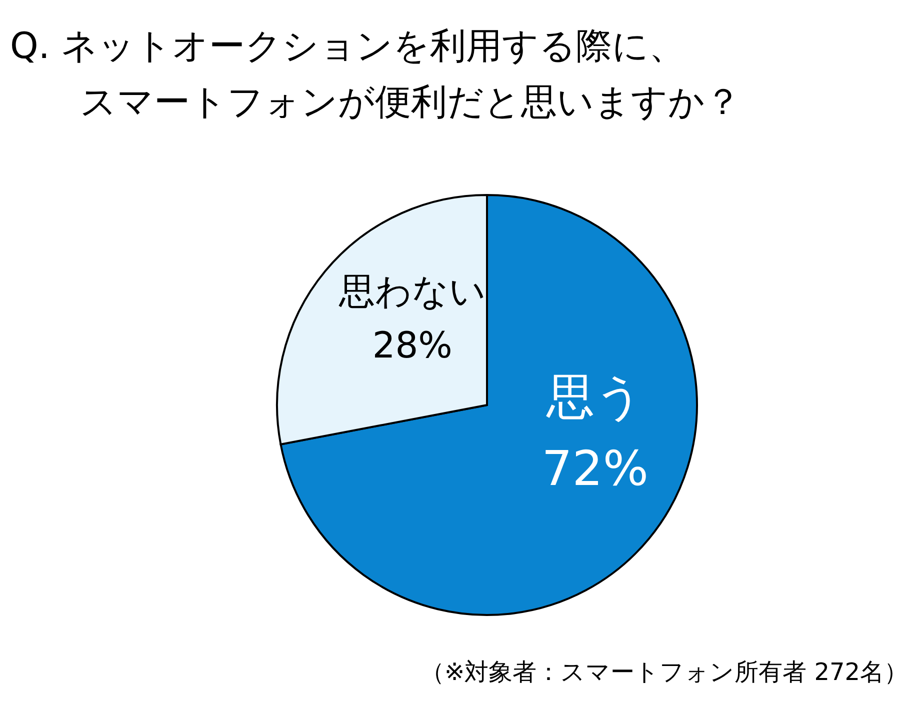 Image resolution: width=920 pixels, height=709 pixels. Describe the element at coordinates (664, 672) in the screenshot. I see `text: （※対象者：スマートフォン所有者 272名）` at that location.